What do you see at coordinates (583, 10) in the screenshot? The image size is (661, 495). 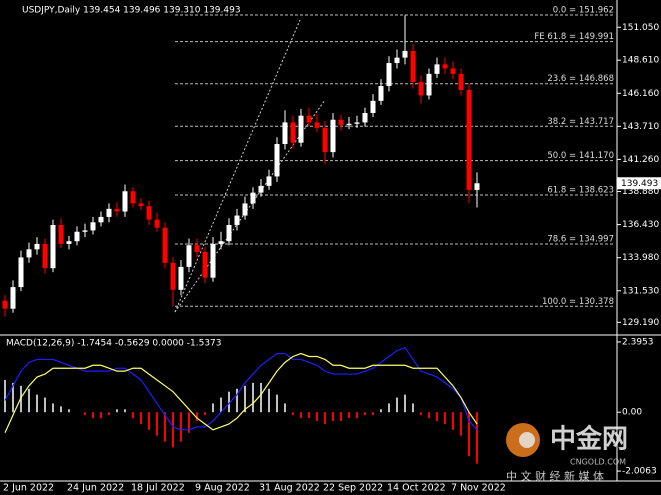 I see `fib-label: 0.0 = 151.962` at bounding box center [583, 10].